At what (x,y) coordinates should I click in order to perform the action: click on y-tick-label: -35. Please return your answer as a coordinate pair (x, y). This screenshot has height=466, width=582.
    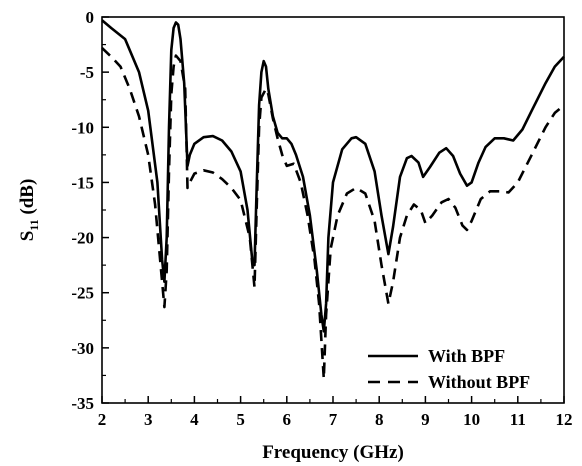
    Looking at the image, I should click on (82, 403).